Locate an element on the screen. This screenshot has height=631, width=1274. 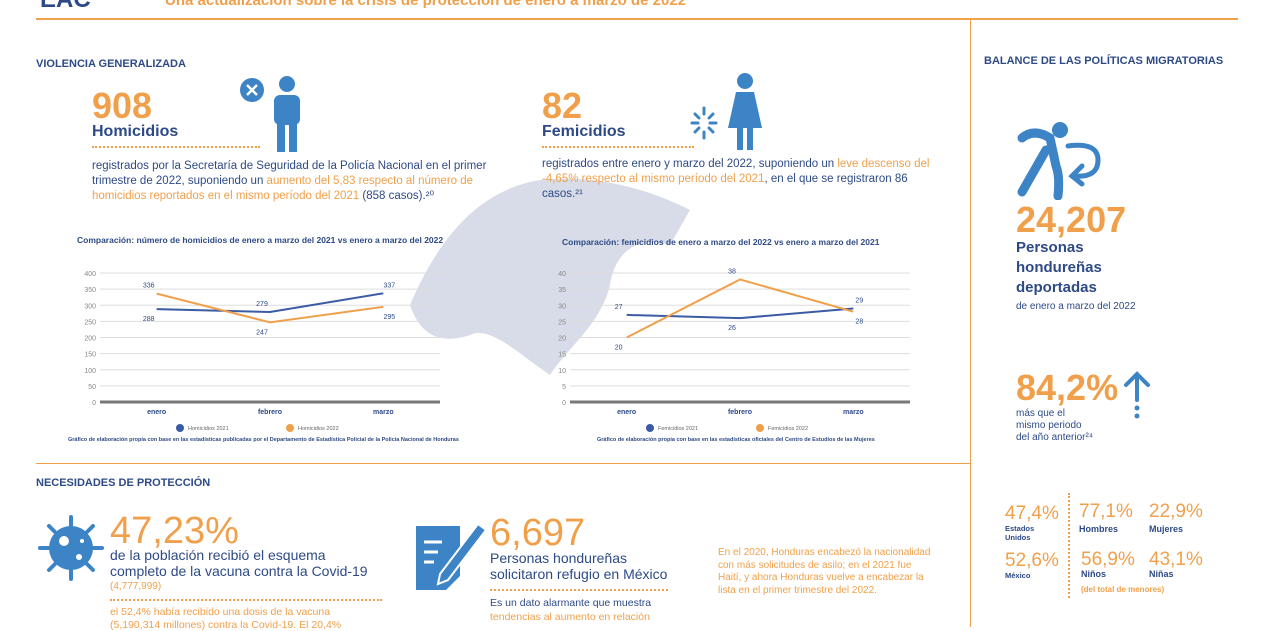
data-label: 247 is located at coordinates (262, 332).